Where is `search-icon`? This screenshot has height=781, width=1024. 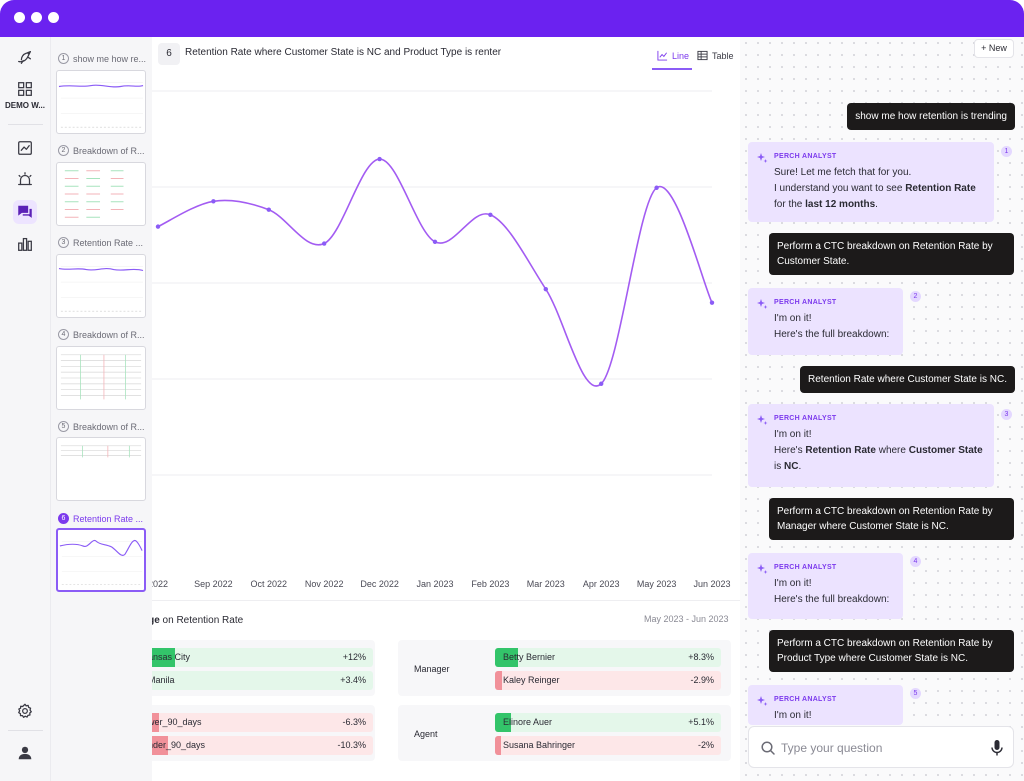 search-icon is located at coordinates (768, 748).